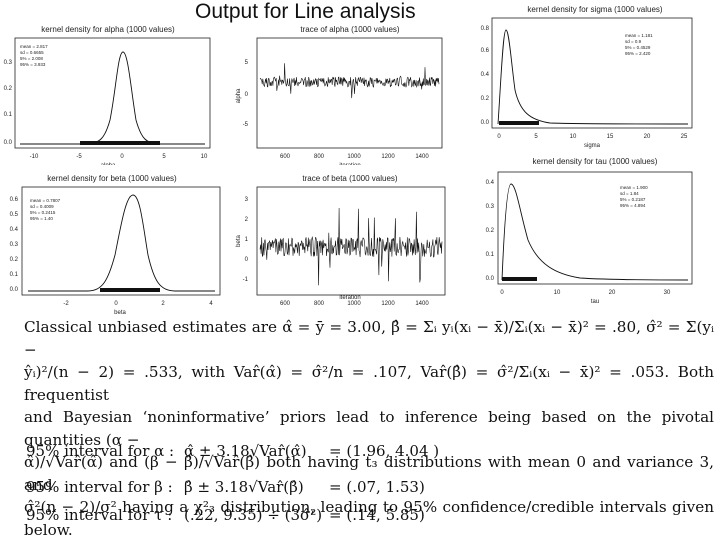  What do you see at coordinates (41, 218) in the screenshot?
I see `stat-95pct: 95% = 1.40` at bounding box center [41, 218].